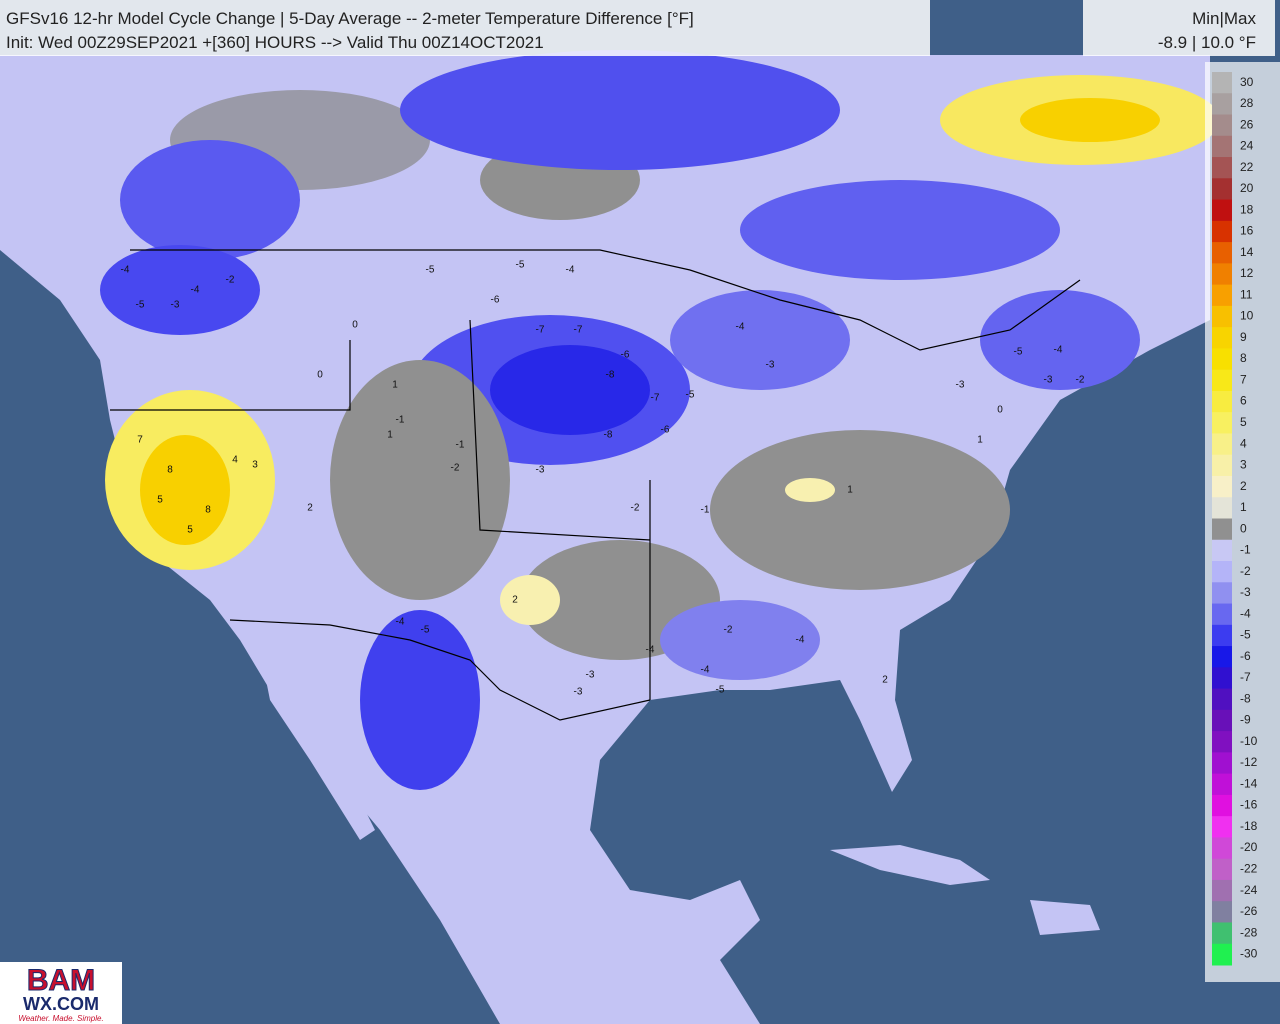  What do you see at coordinates (1247, 82) in the screenshot?
I see `colorbar-label: 30` at bounding box center [1247, 82].